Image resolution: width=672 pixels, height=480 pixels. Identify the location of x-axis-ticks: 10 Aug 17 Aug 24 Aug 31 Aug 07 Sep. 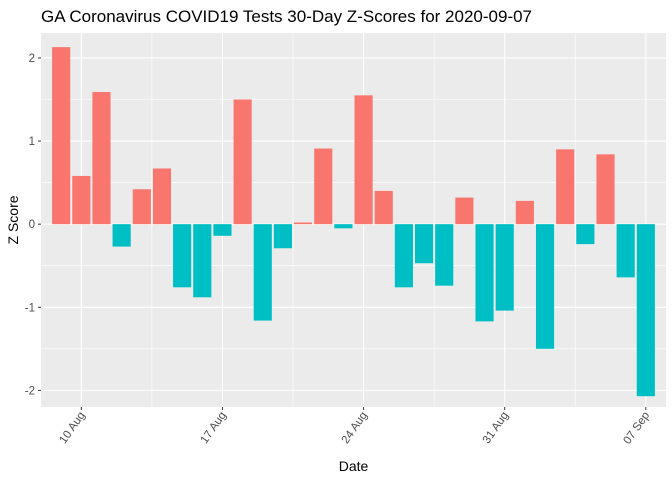
(354, 427).